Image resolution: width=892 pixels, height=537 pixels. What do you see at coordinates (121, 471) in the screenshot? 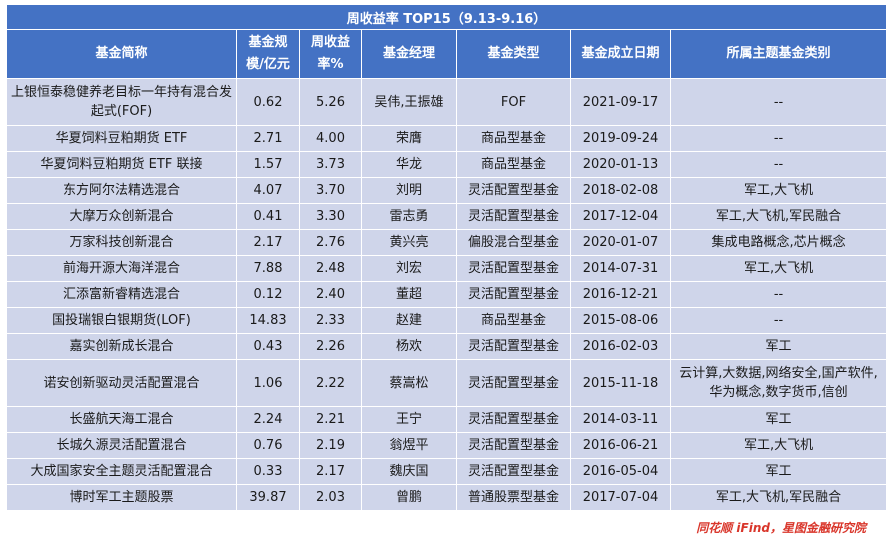
I see `fund-name-cell: 大成国家安全主题灵活配置混合` at bounding box center [121, 471].